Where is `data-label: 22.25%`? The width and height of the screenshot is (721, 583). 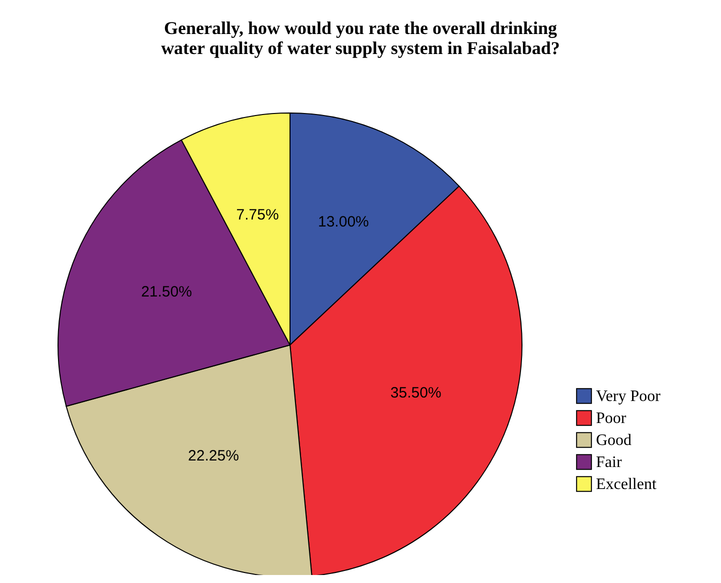
data-label: 22.25% is located at coordinates (213, 456).